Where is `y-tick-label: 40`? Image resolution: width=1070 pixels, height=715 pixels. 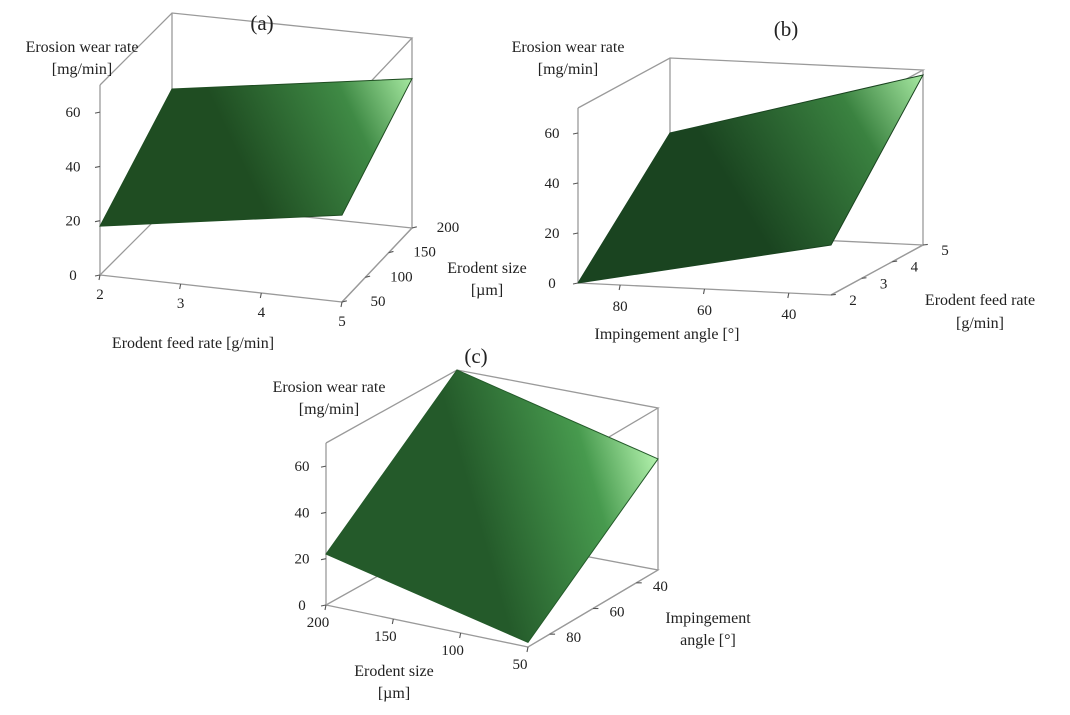 y-tick-label: 40 is located at coordinates (660, 587).